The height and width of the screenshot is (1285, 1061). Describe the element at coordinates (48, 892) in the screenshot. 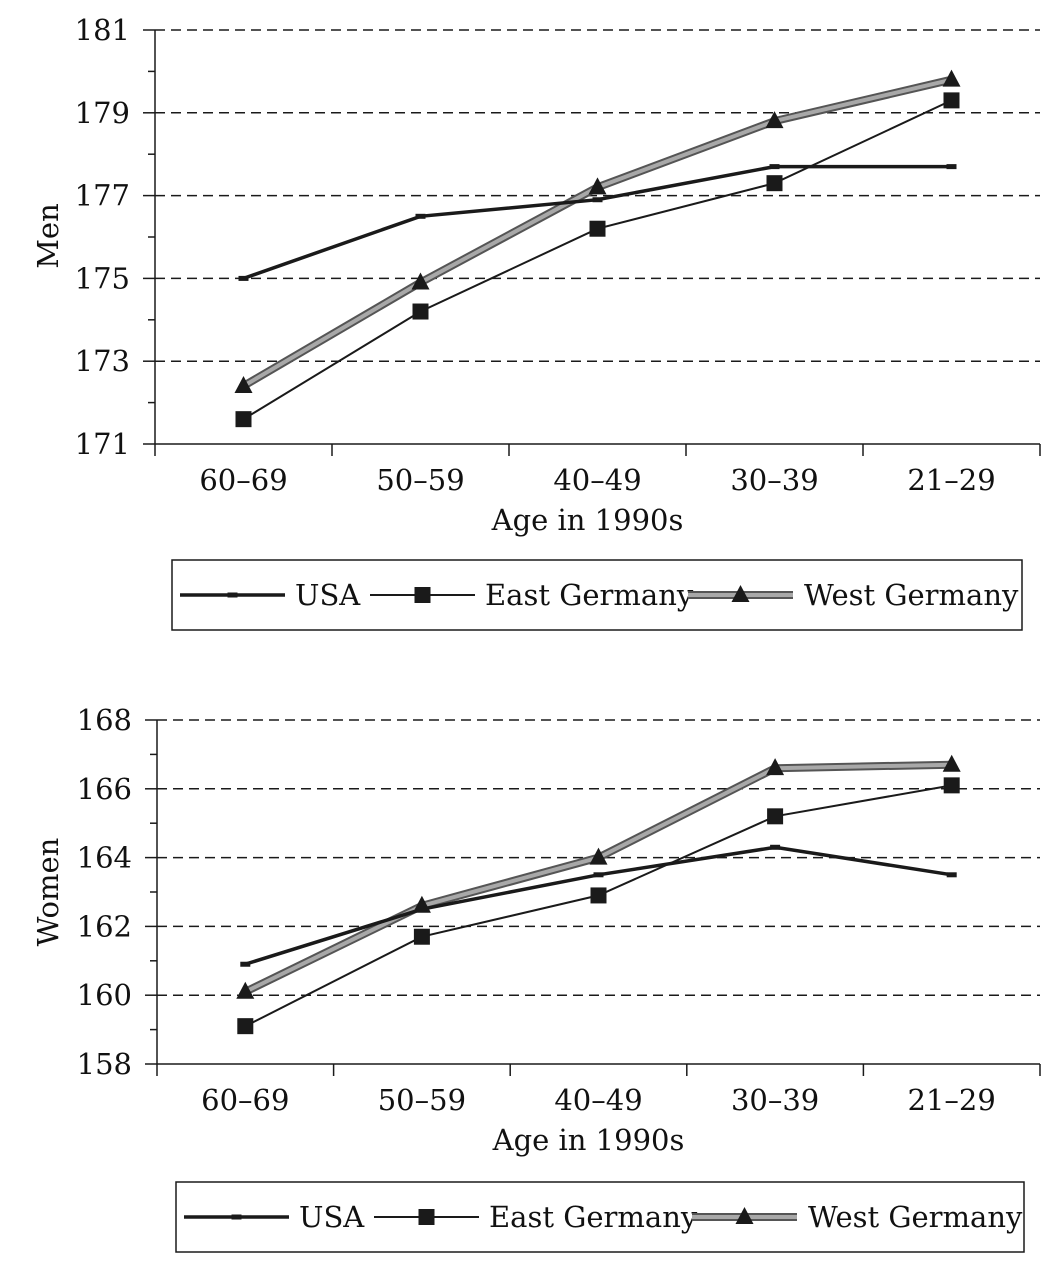

I see `y-axis-label: Women` at that location.